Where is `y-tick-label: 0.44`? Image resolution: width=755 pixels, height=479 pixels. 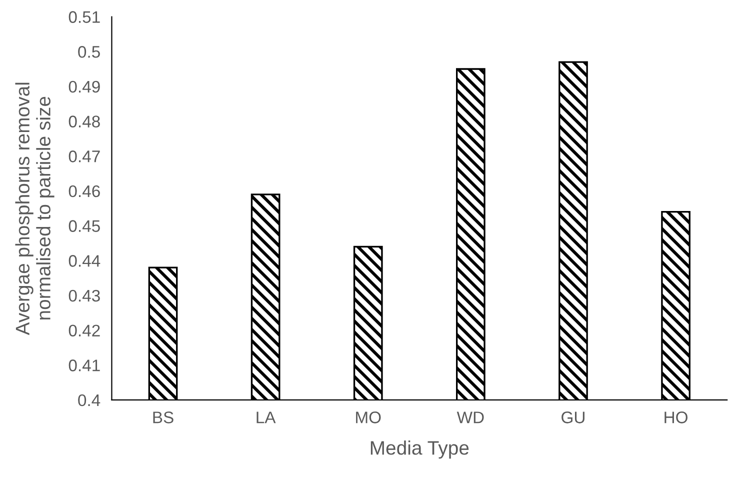
y-tick-label: 0.44 is located at coordinates (84, 261).